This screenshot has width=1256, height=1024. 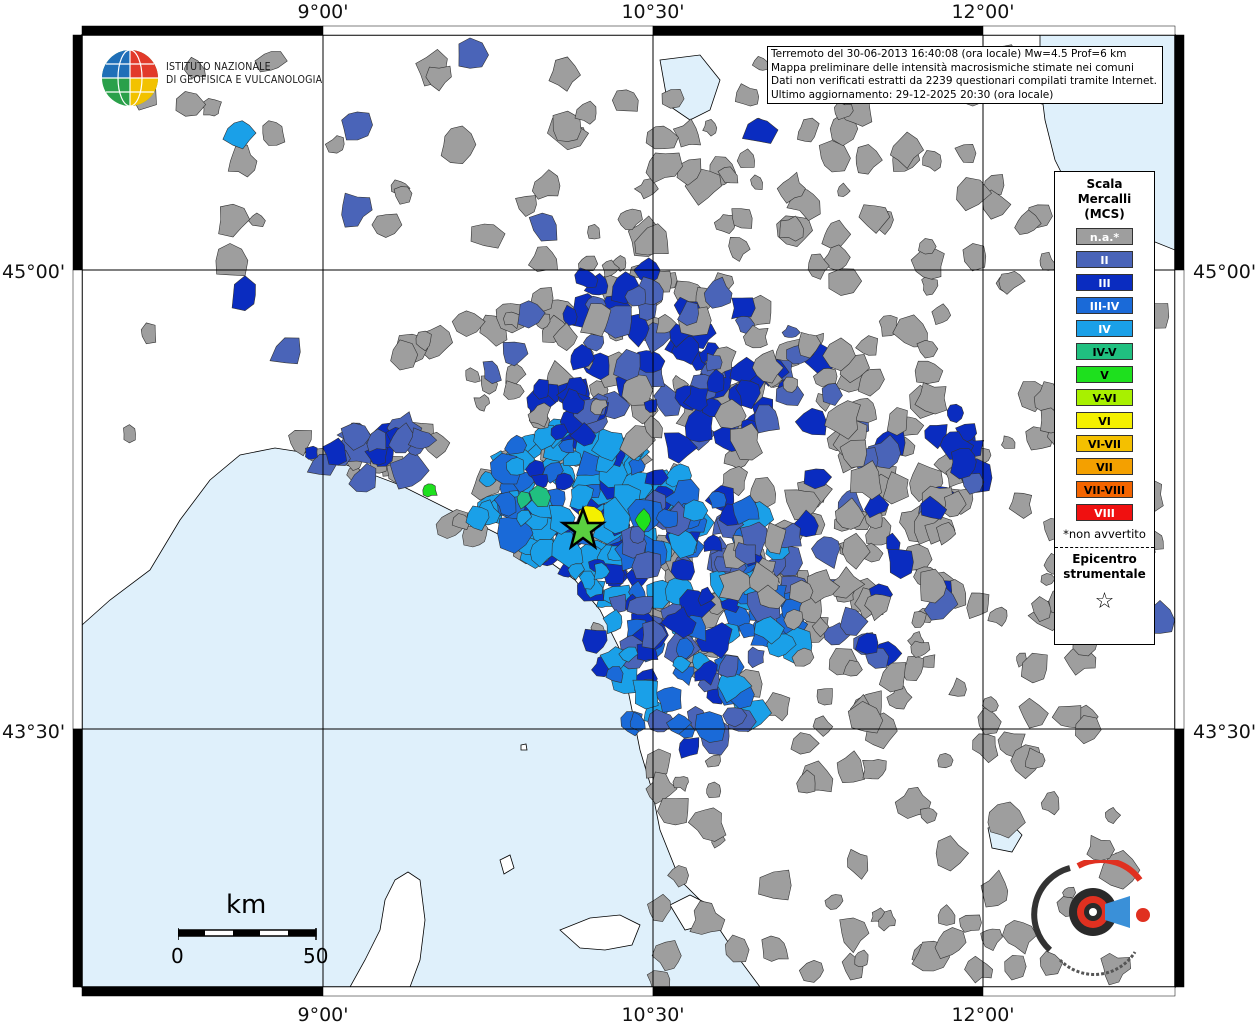 I want to click on legend-title-line-1: Scala, so click(x=1104, y=184).